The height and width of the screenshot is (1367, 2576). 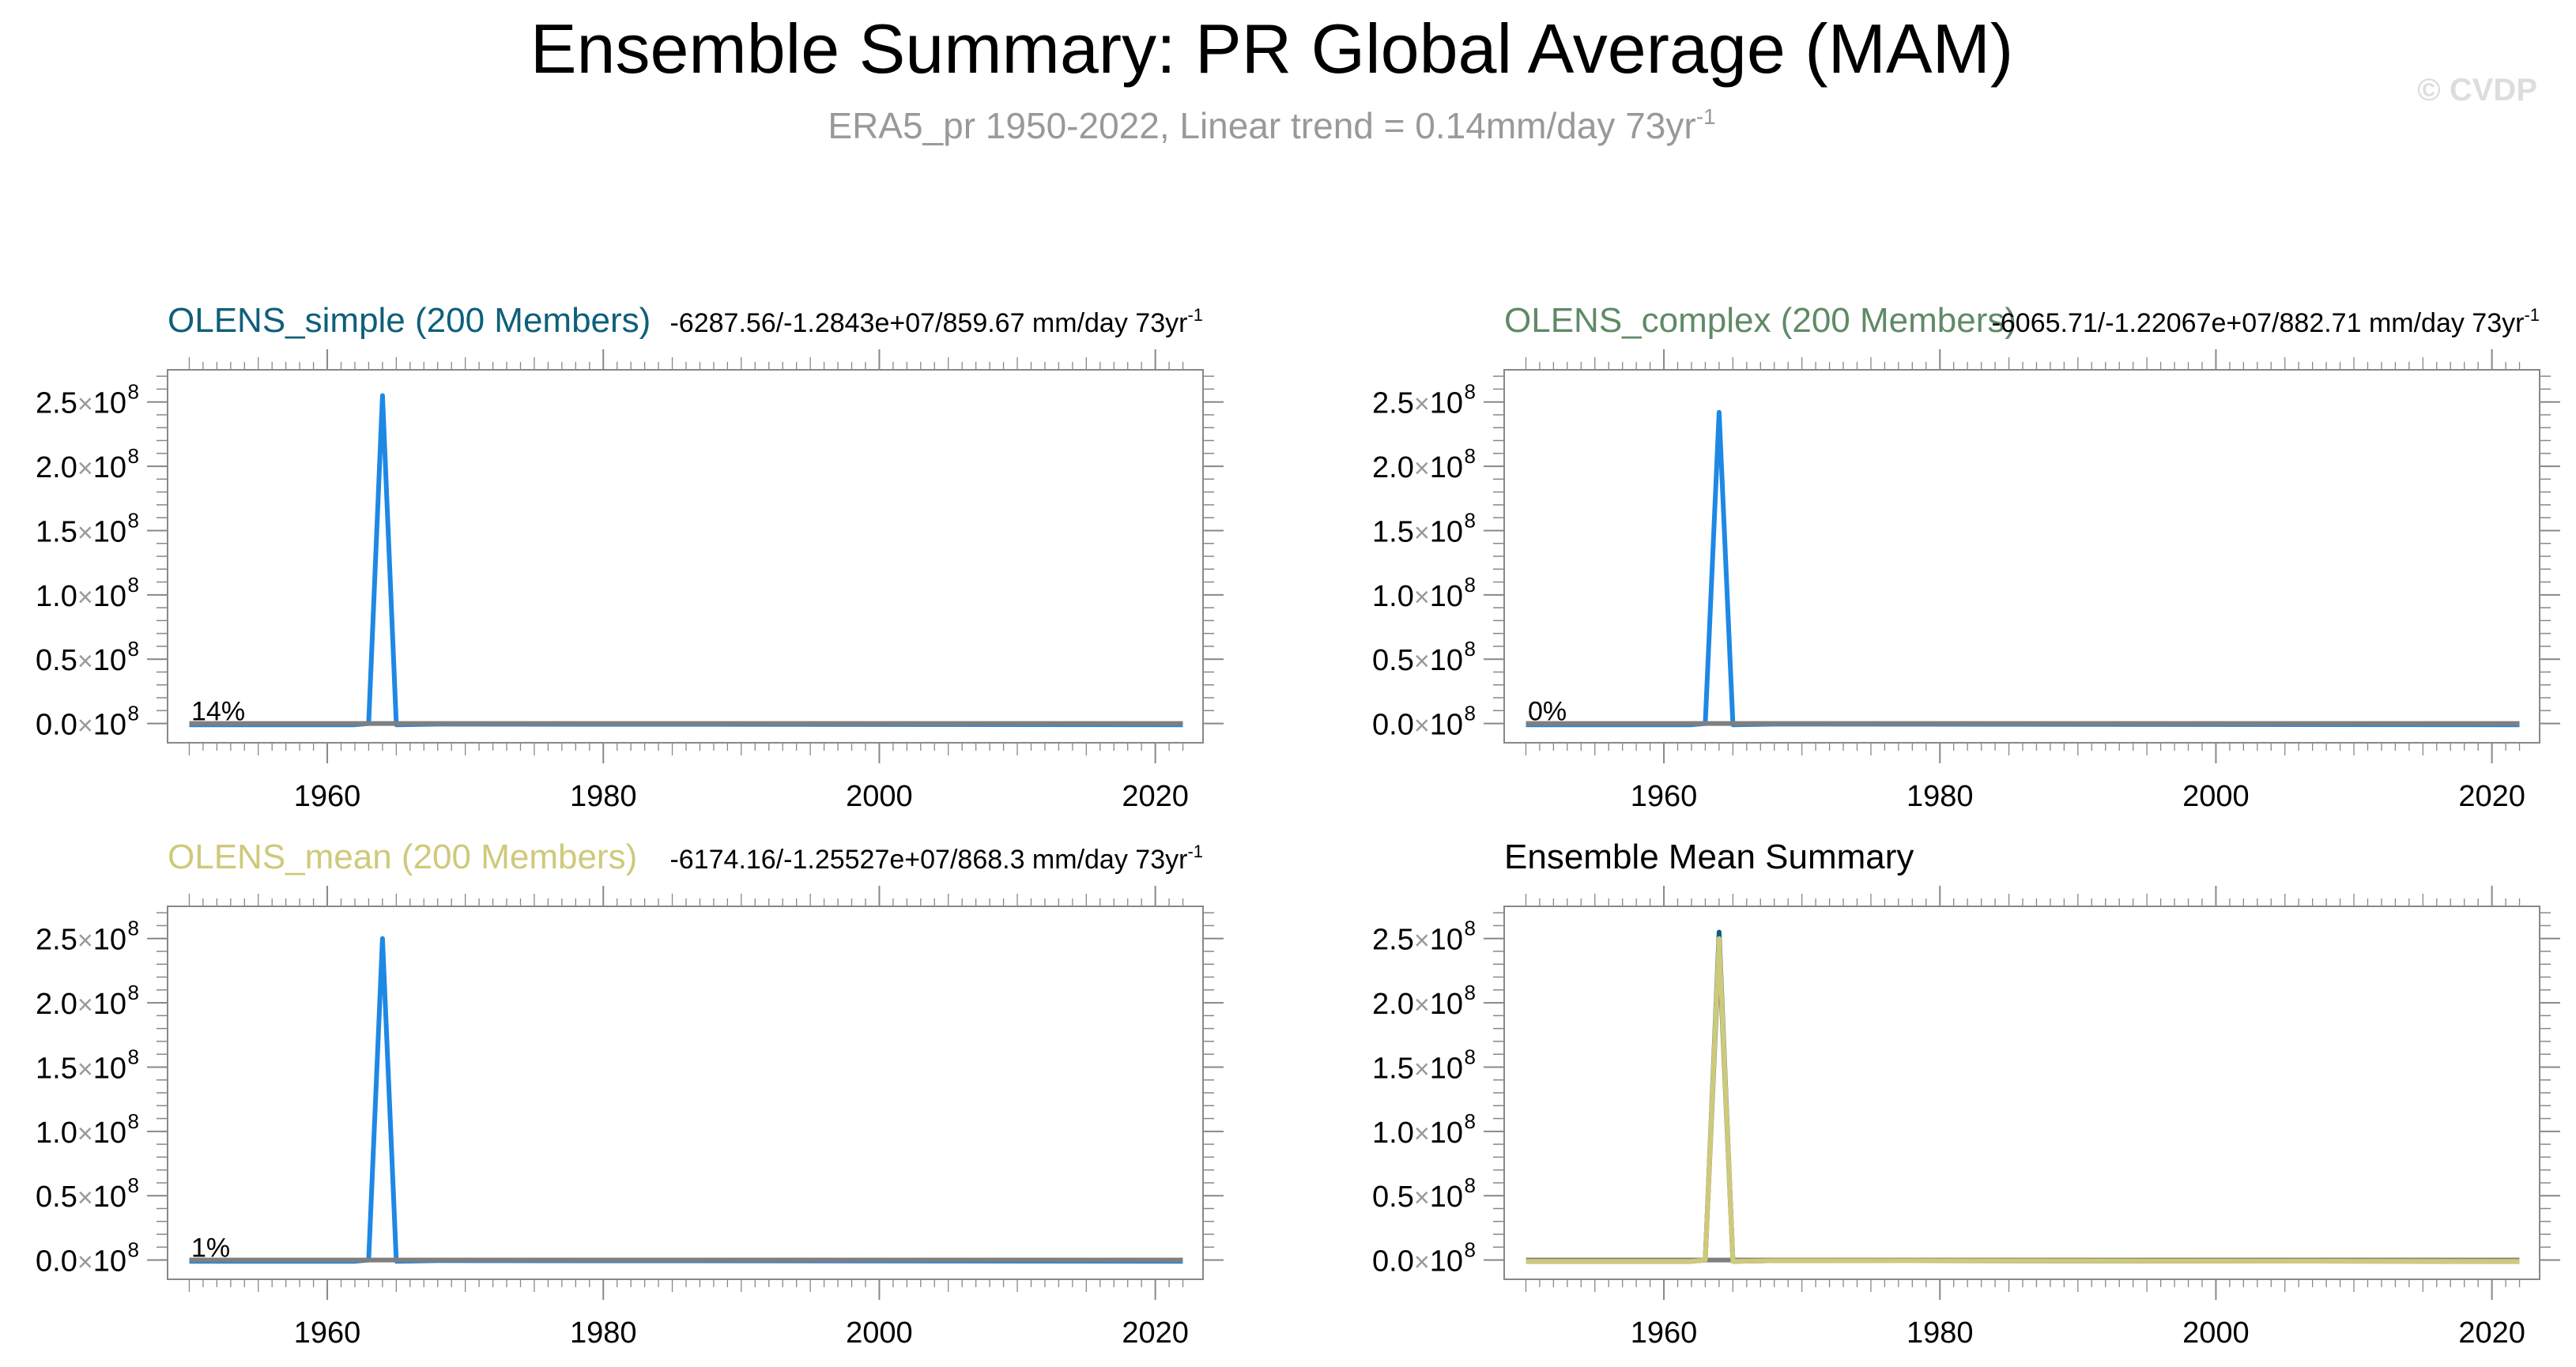 What do you see at coordinates (57, 596) in the screenshot?
I see `y-tick-value: 1.0` at bounding box center [57, 596].